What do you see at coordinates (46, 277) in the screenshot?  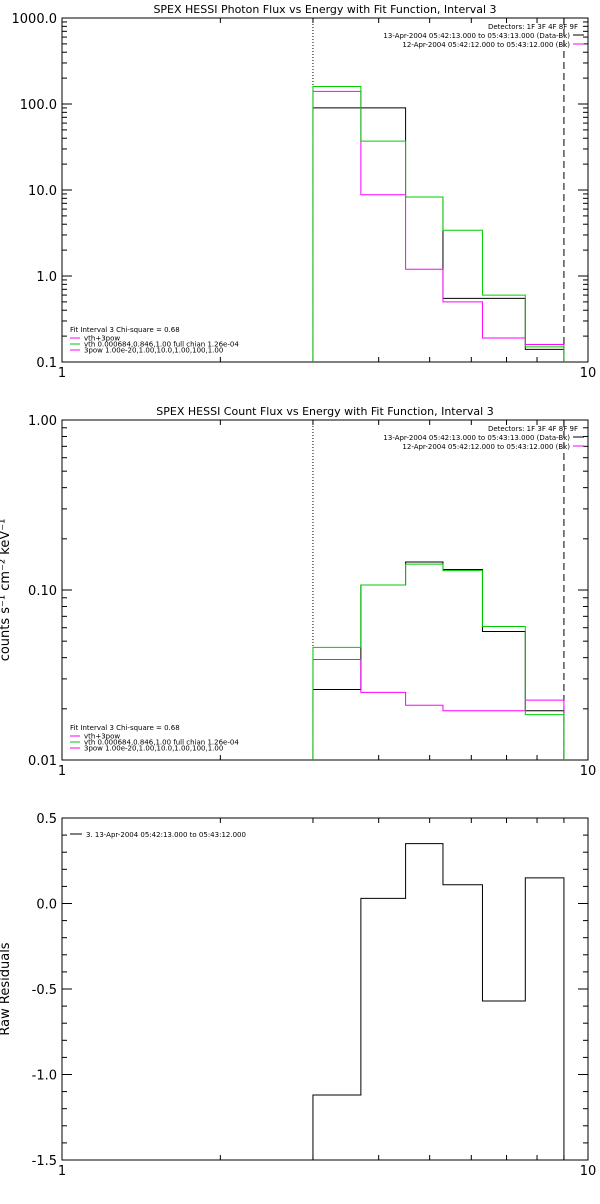 I see `y-tick-label: 1.0` at bounding box center [46, 277].